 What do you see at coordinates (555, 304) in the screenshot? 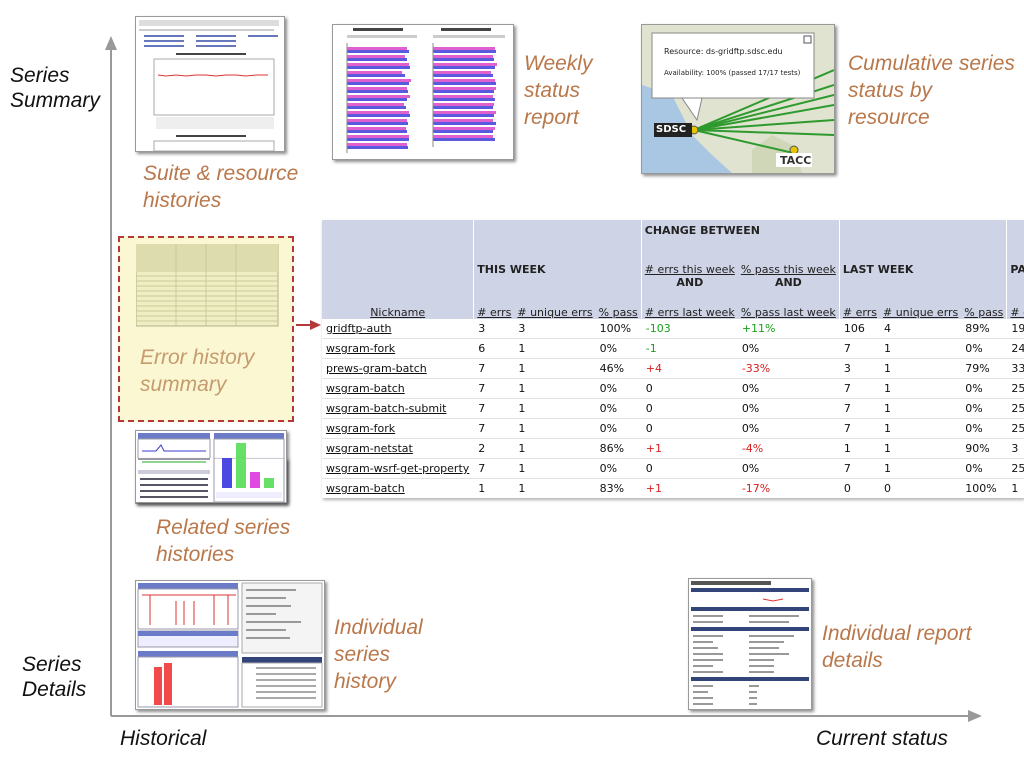
I see `header-tw-unique: # unique errs` at bounding box center [555, 304].